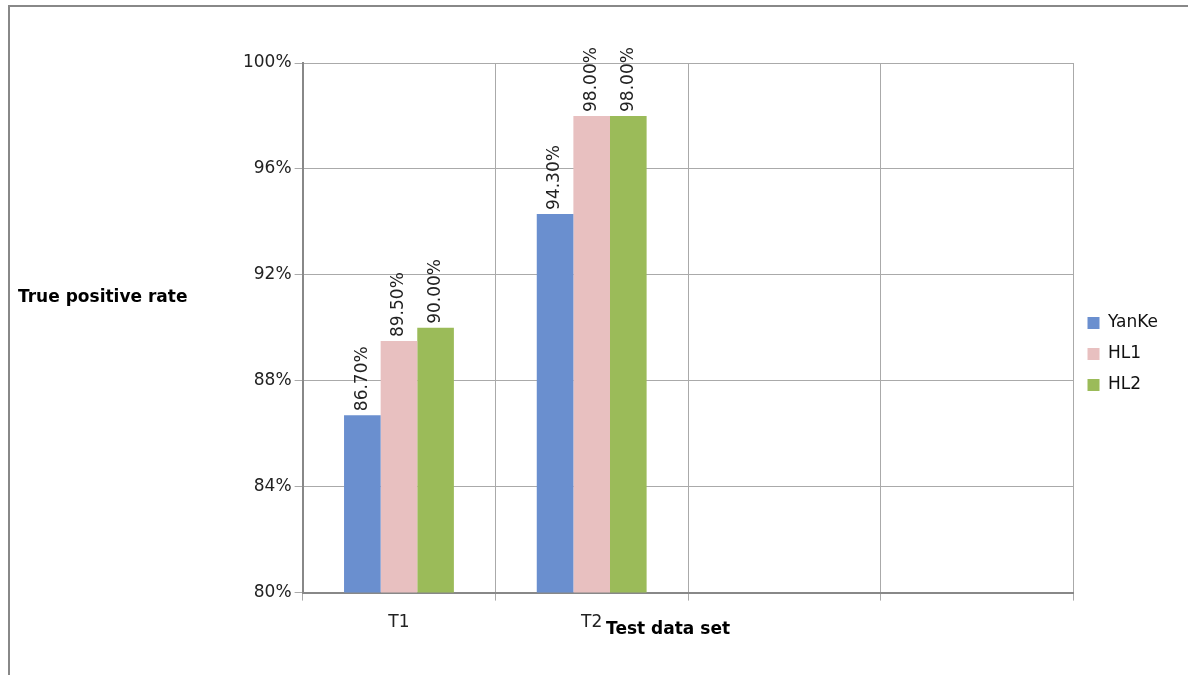 Image resolution: width=1188 pixels, height=675 pixels. I want to click on y-axis-title: True positive rate, so click(103, 296).